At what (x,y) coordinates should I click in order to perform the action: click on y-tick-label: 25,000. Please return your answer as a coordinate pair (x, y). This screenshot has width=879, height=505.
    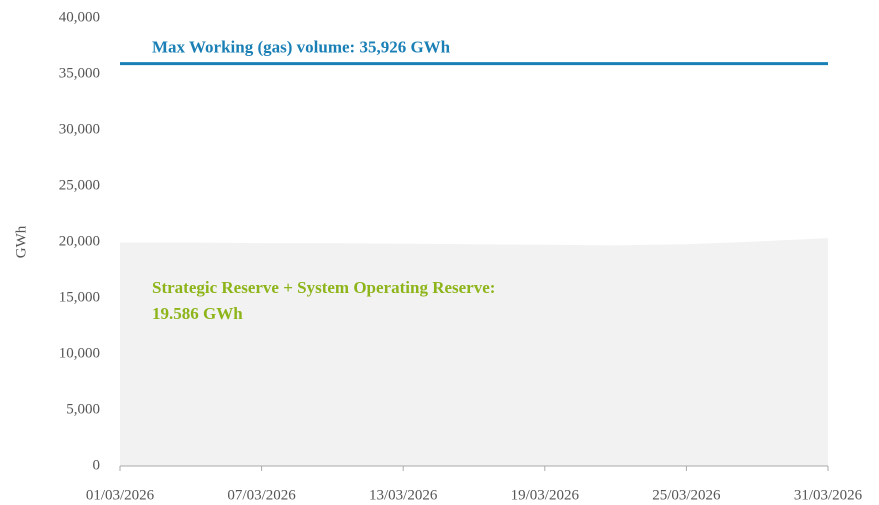
    Looking at the image, I should click on (79, 185).